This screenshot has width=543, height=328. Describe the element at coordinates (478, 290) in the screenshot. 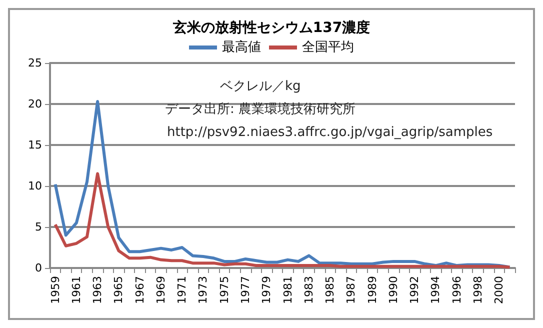

I see `x-tick-label: 1998` at that location.